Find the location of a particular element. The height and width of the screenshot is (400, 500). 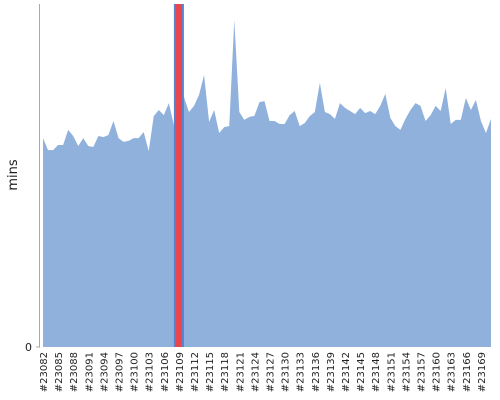

x-tick-label: #23100 is located at coordinates (135, 372).